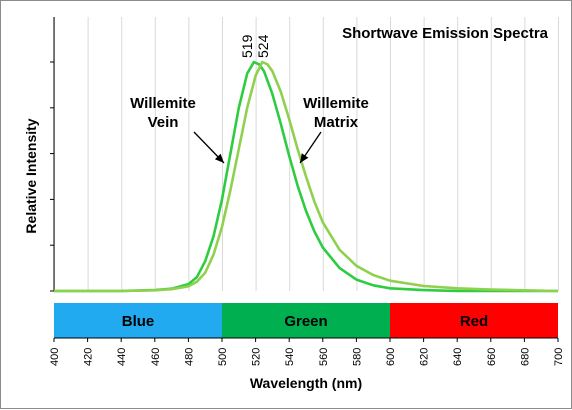 The width and height of the screenshot is (572, 410). What do you see at coordinates (357, 357) in the screenshot?
I see `x-tick-label: 580` at bounding box center [357, 357].